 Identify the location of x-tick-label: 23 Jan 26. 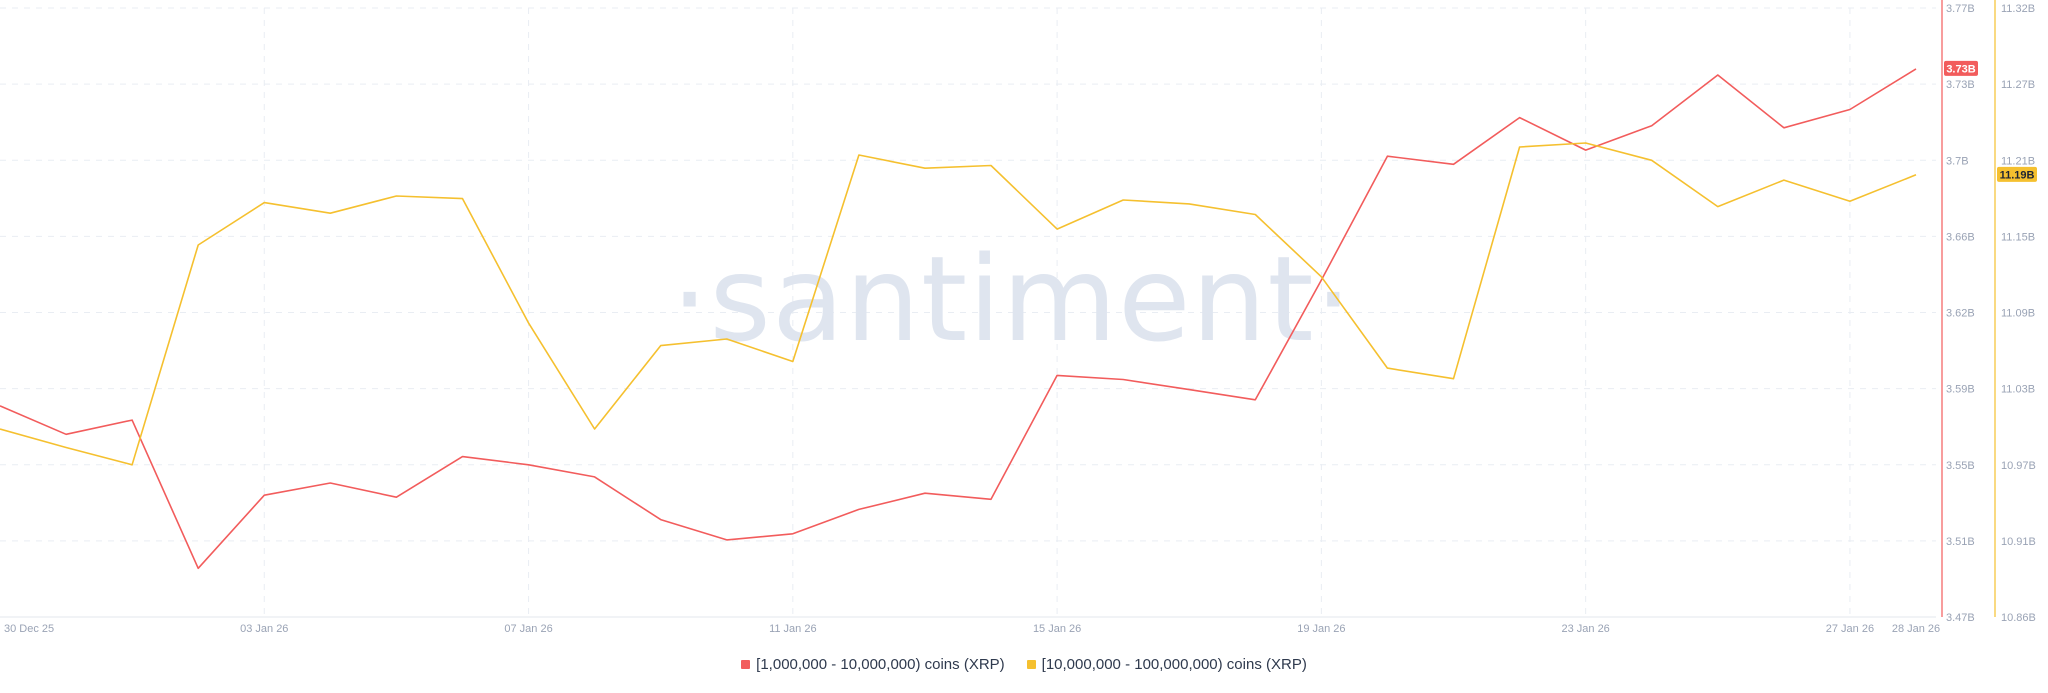
(1585, 629).